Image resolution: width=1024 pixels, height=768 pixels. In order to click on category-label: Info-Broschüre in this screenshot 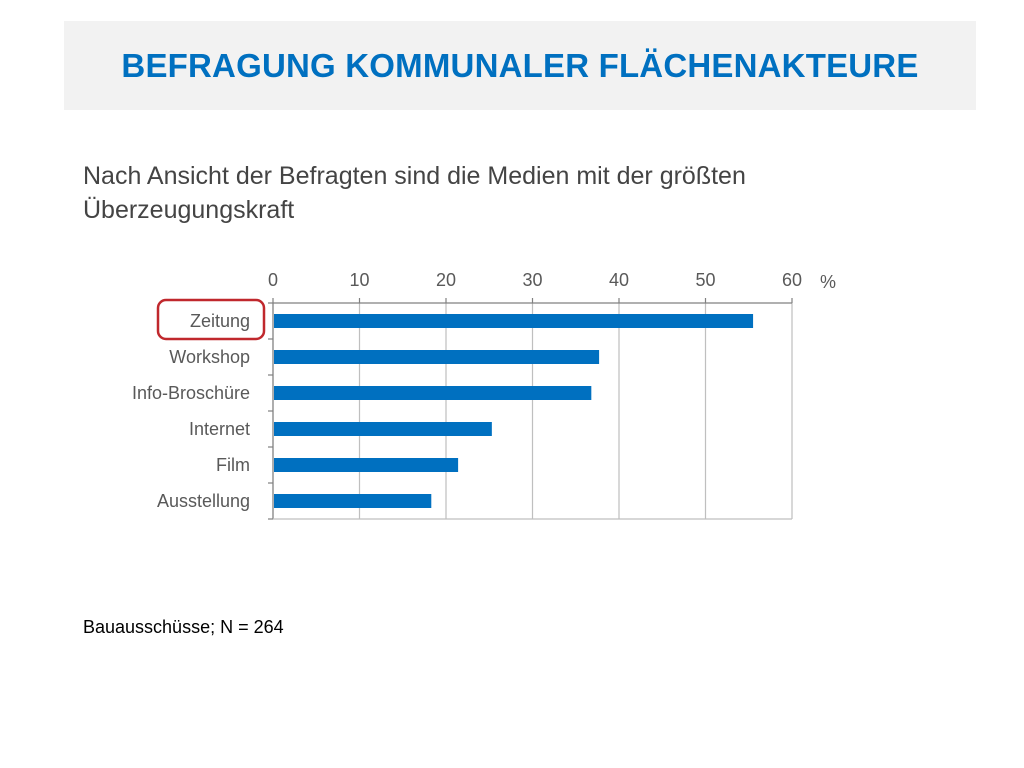, I will do `click(191, 393)`.